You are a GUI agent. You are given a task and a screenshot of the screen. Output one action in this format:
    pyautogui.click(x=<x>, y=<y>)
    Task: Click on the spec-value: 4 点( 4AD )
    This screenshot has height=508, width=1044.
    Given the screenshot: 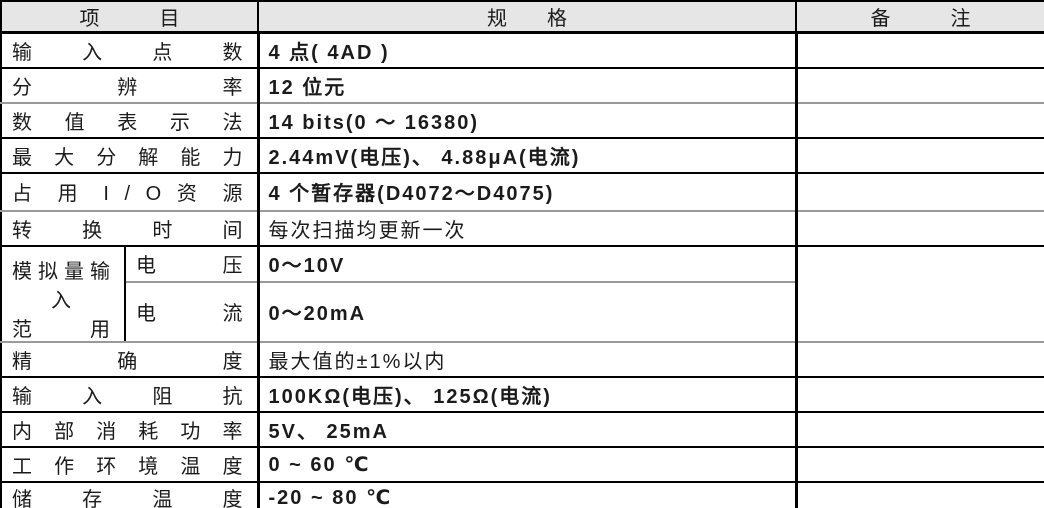 What is the action you would take?
    pyautogui.click(x=526, y=50)
    